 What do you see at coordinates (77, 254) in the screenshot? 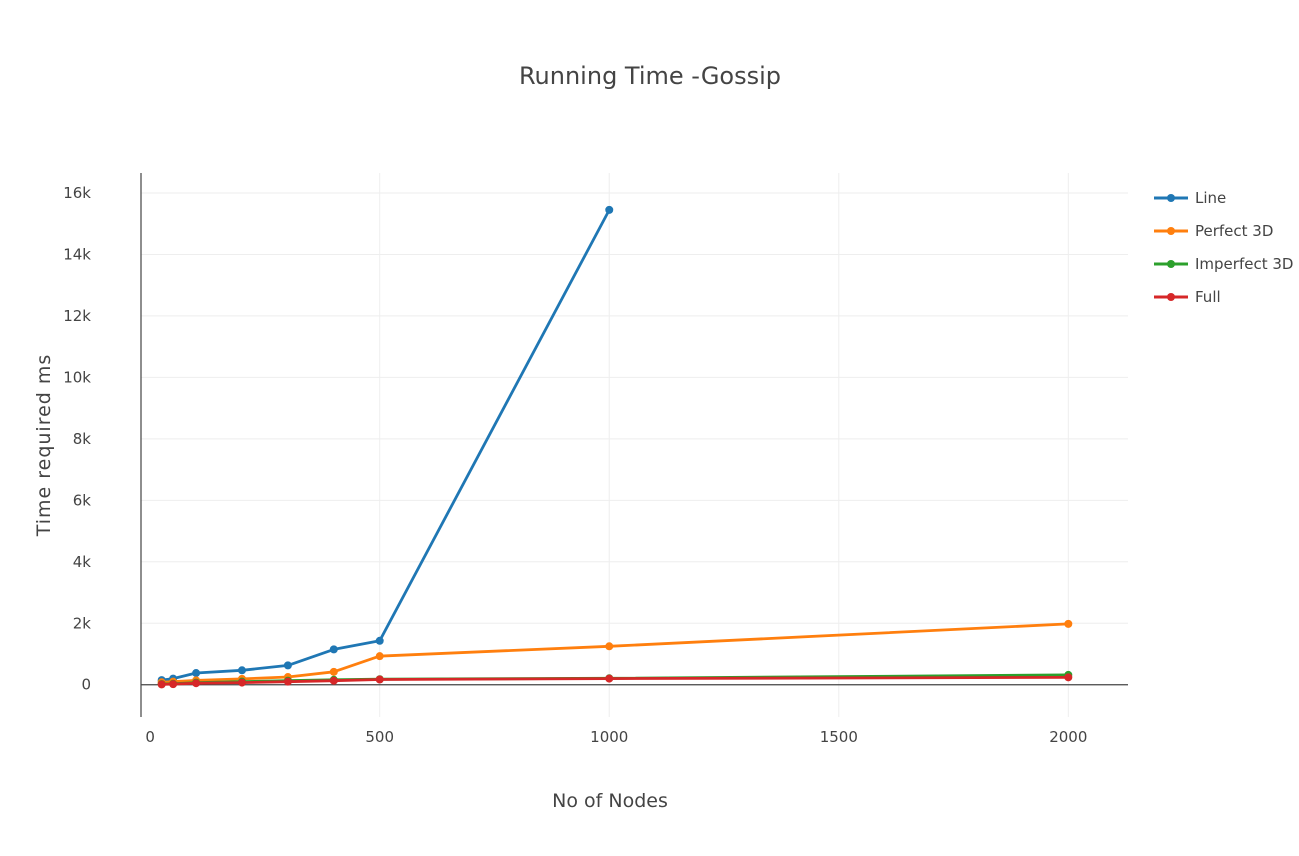
I see `y-tick-label: 14k` at bounding box center [77, 254].